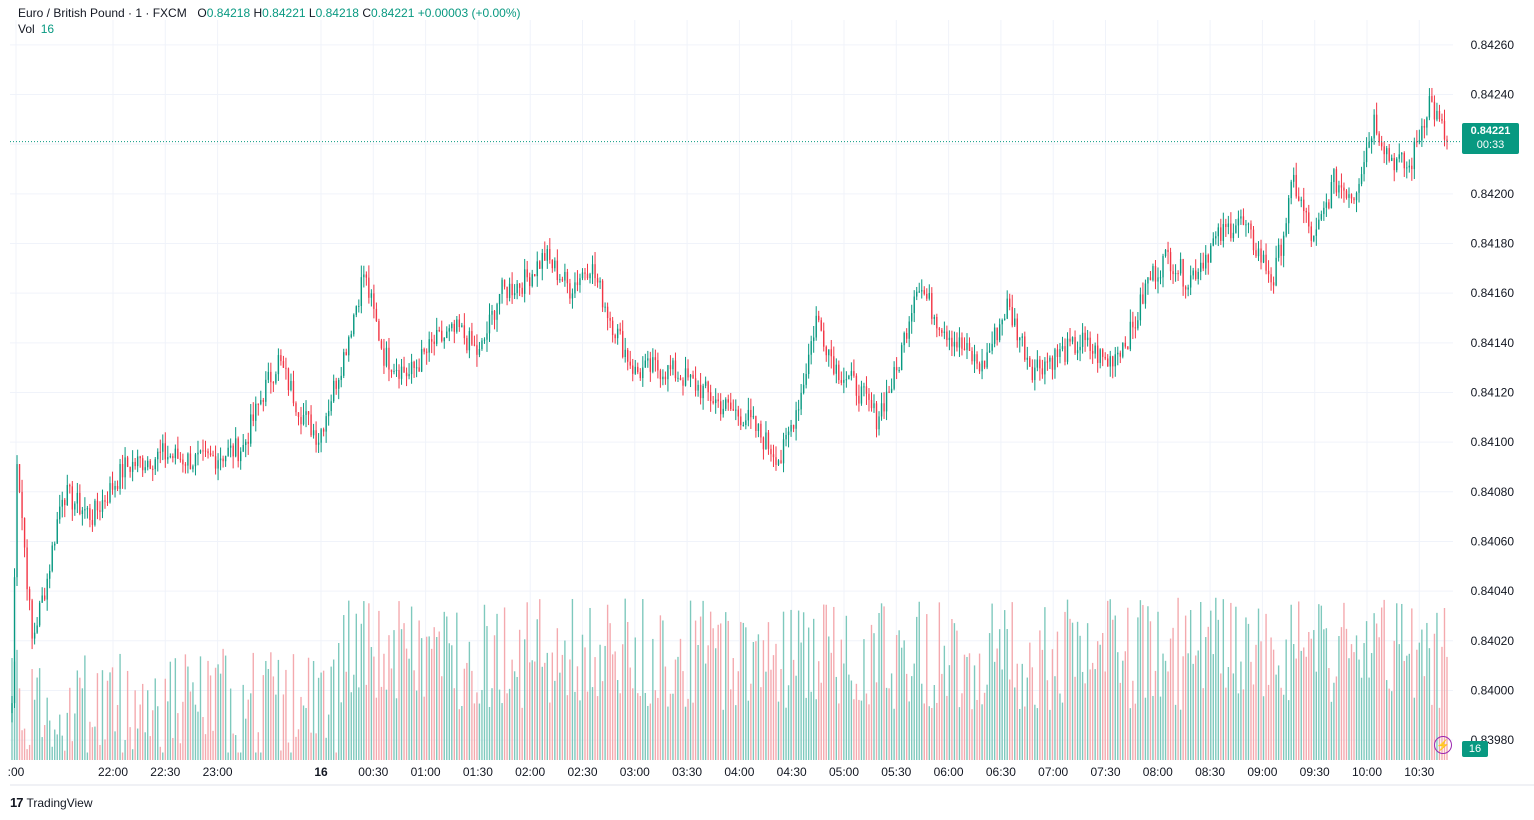  What do you see at coordinates (36, 29) in the screenshot?
I see `volume-legend: Vol 16` at bounding box center [36, 29].